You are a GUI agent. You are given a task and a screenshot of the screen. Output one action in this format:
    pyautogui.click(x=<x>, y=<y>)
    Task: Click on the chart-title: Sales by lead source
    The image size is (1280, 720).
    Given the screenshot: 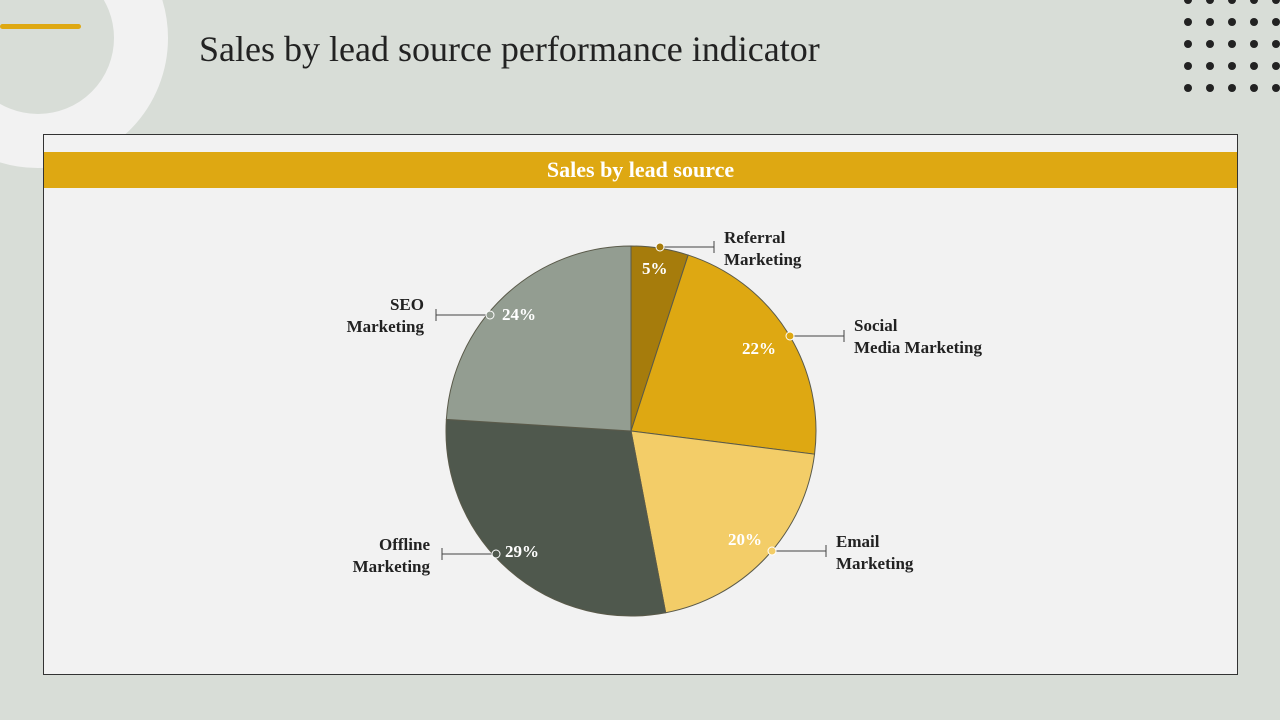 What is the action you would take?
    pyautogui.click(x=640, y=170)
    